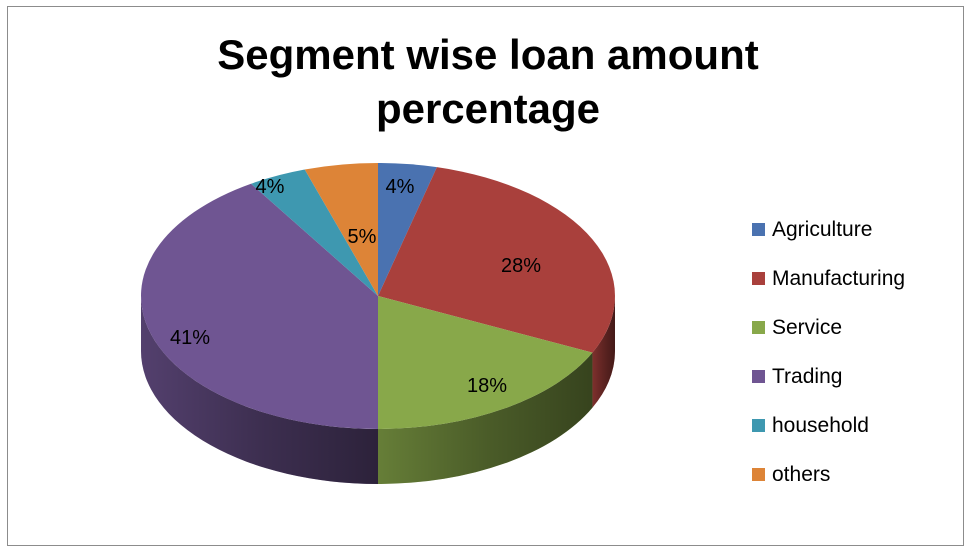 This screenshot has height=546, width=966. What do you see at coordinates (521, 266) in the screenshot?
I see `data-label-manufacturing: 28%` at bounding box center [521, 266].